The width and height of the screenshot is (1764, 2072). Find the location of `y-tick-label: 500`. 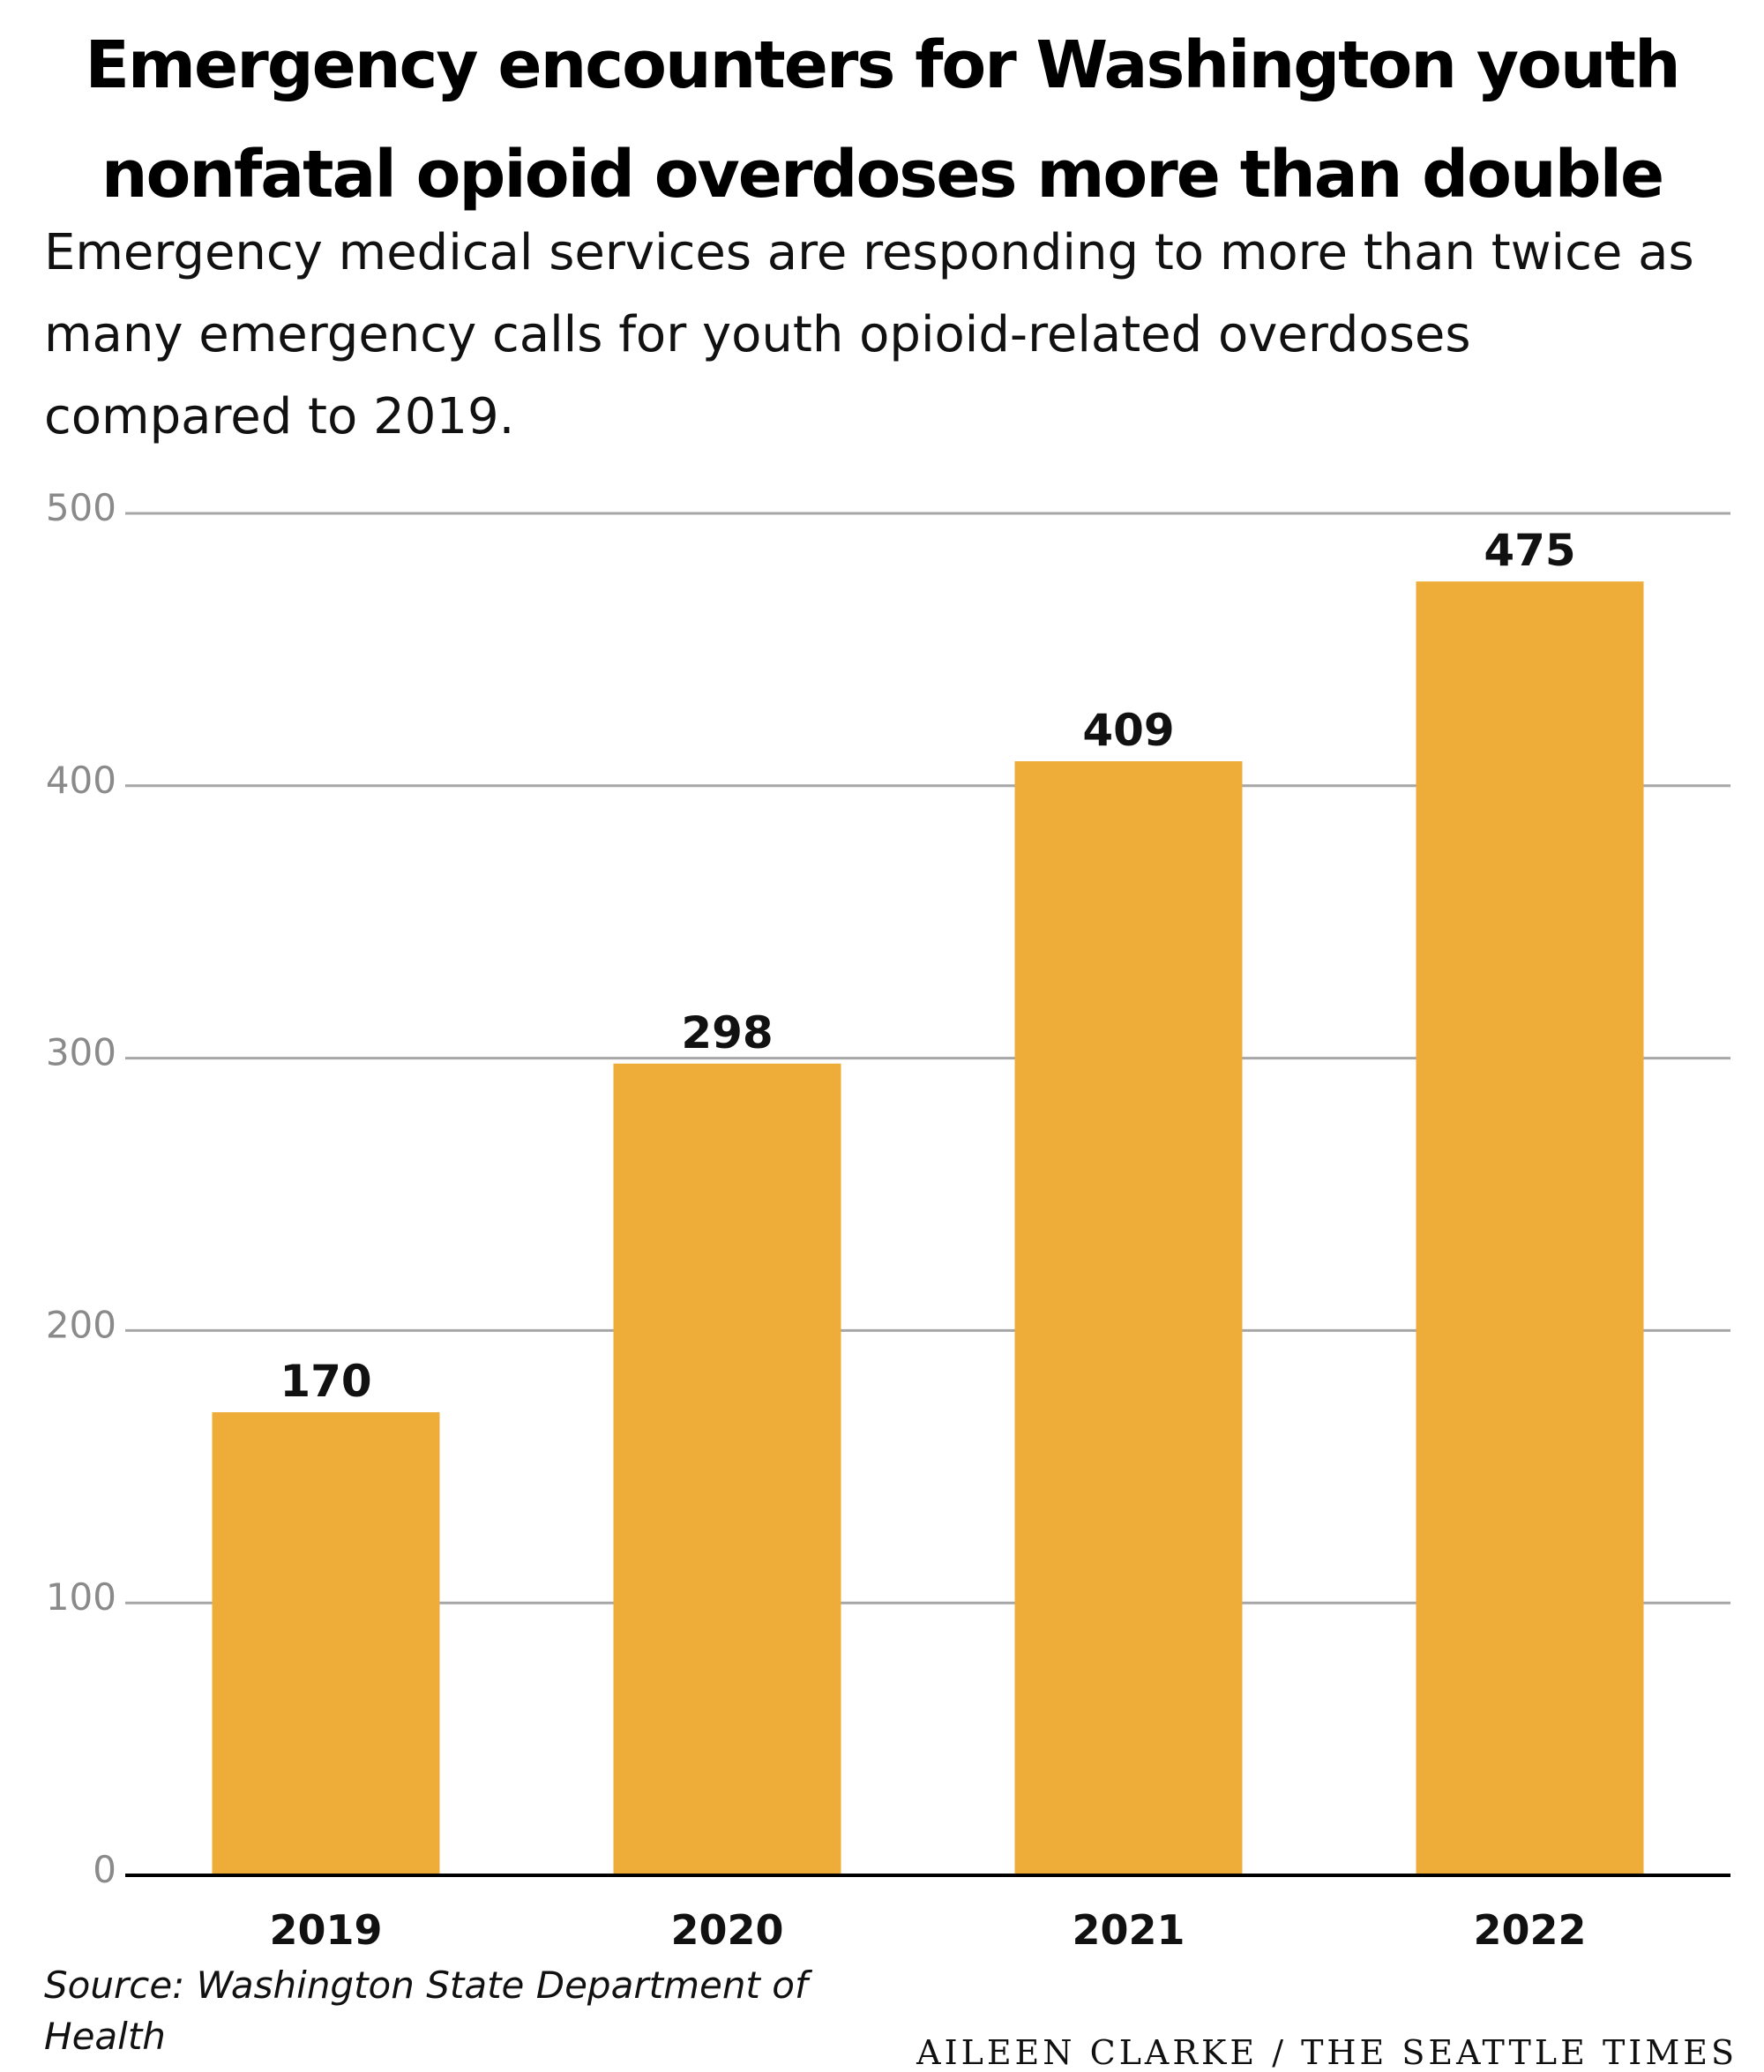

y-tick-label: 500 is located at coordinates (81, 507).